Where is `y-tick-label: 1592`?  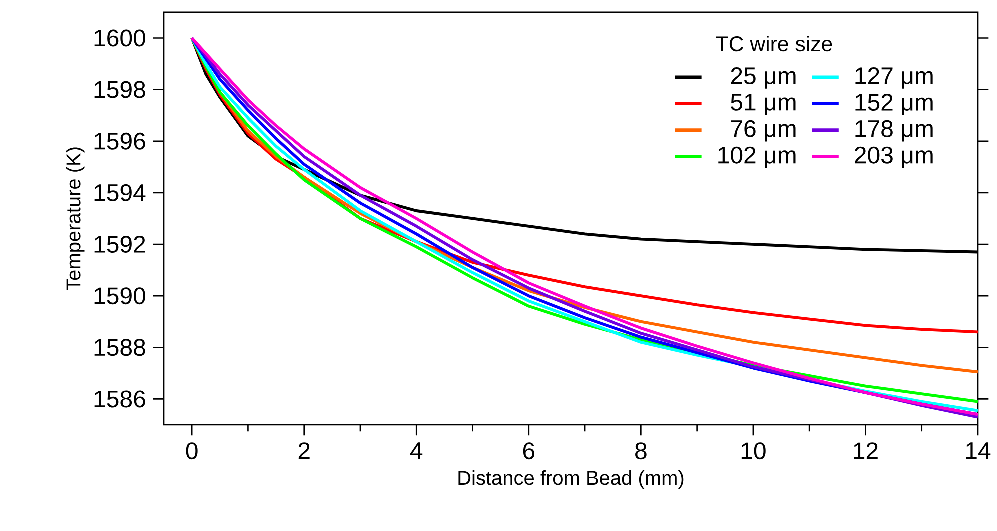 y-tick-label: 1592 is located at coordinates (120, 244).